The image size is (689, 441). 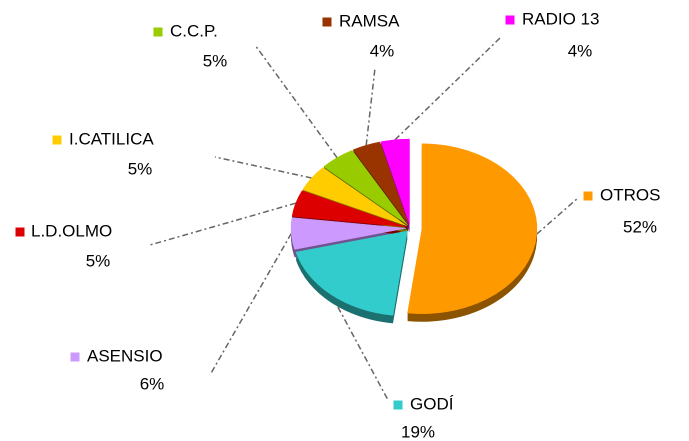 What do you see at coordinates (125, 355) in the screenshot?
I see `category-label: ASENSIO` at bounding box center [125, 355].